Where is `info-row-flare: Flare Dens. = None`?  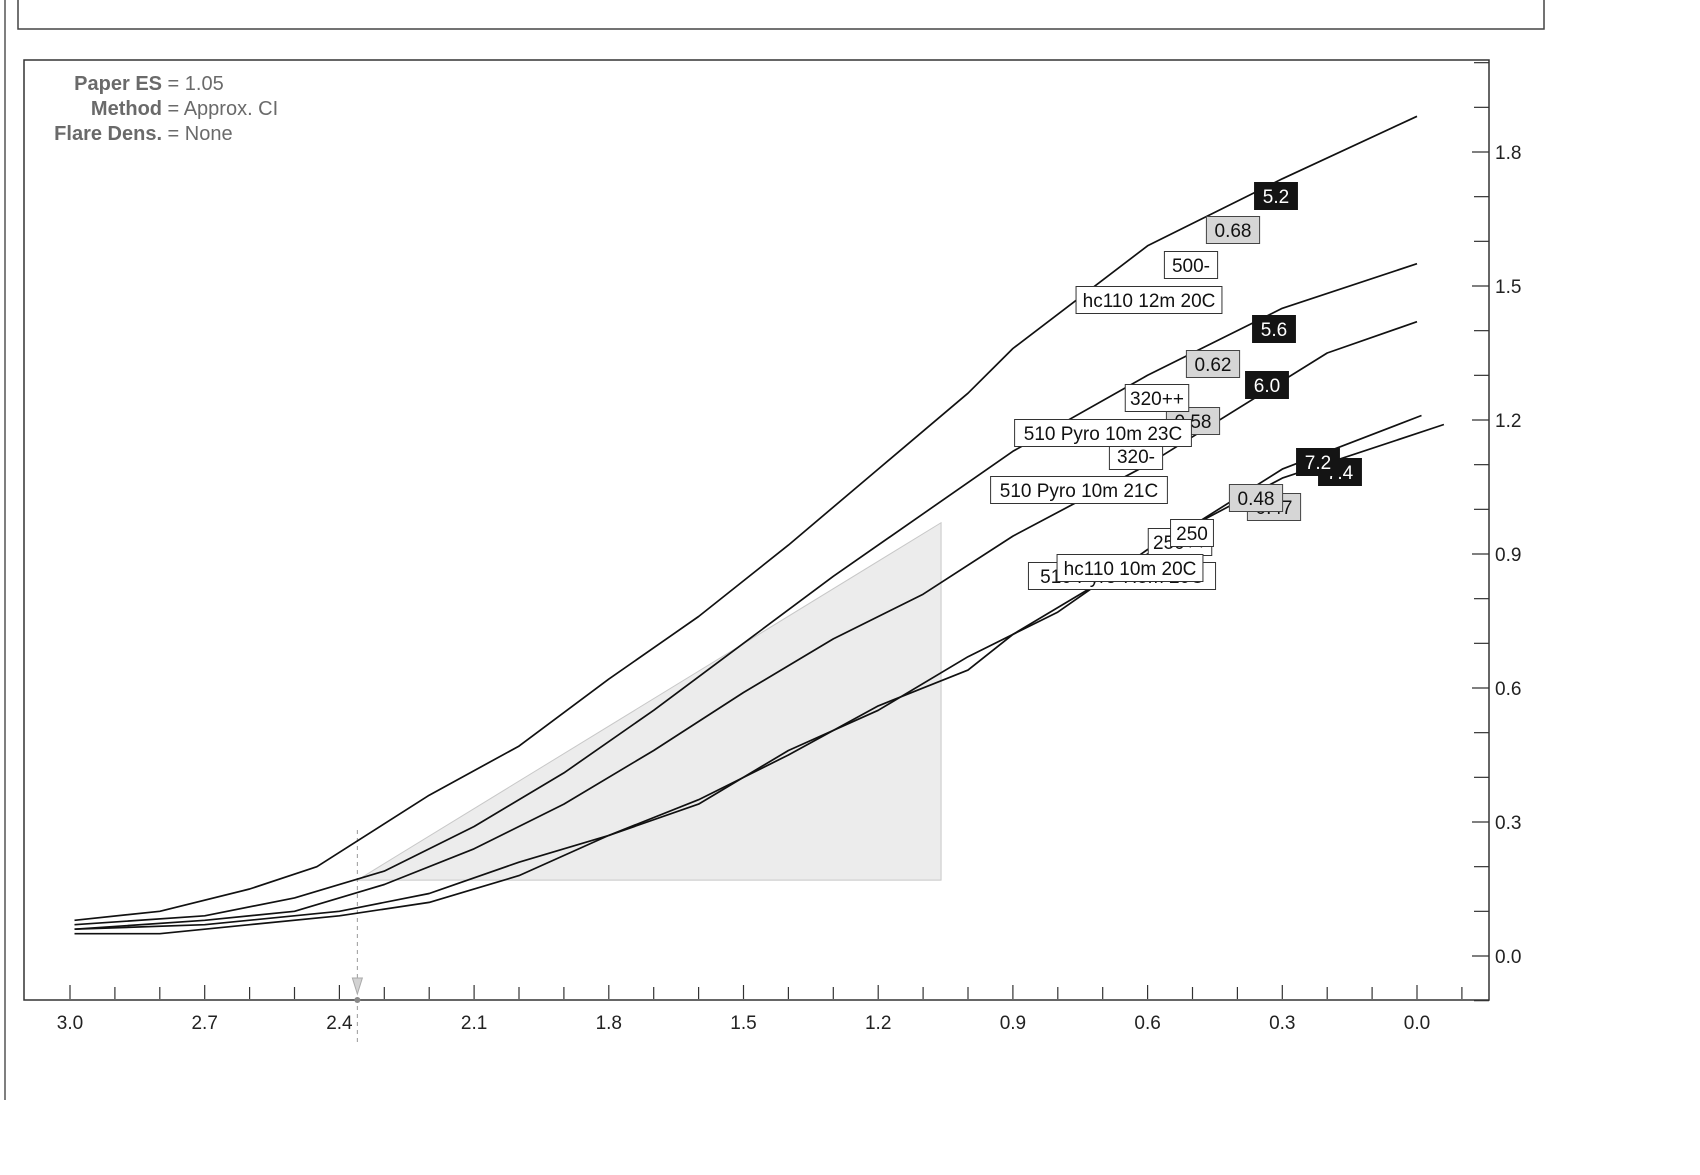 info-row-flare: Flare Dens. = None is located at coordinates (152, 134).